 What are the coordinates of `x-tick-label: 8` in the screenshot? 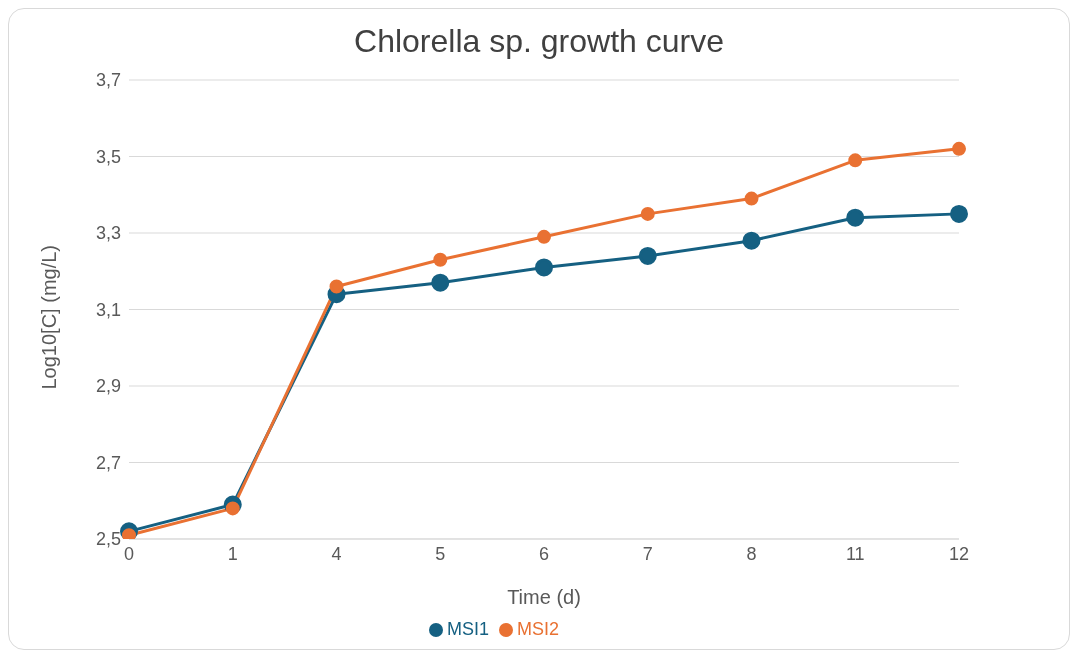 It's located at (751, 553).